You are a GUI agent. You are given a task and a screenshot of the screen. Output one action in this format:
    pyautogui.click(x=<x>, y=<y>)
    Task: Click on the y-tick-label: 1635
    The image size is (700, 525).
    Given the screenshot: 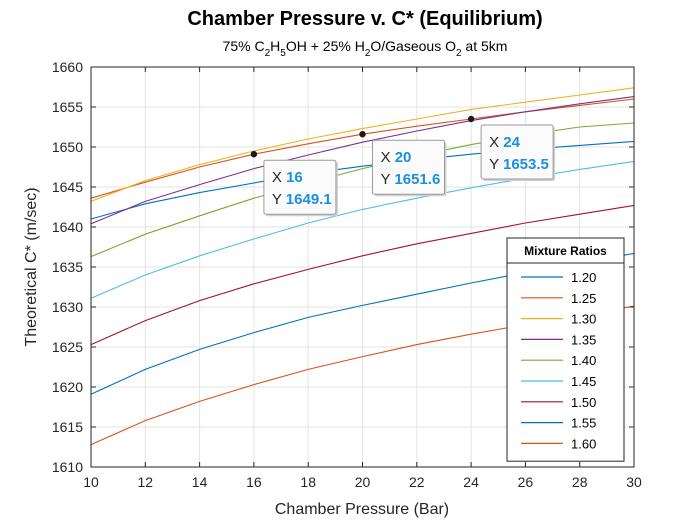 What is the action you would take?
    pyautogui.click(x=67, y=267)
    